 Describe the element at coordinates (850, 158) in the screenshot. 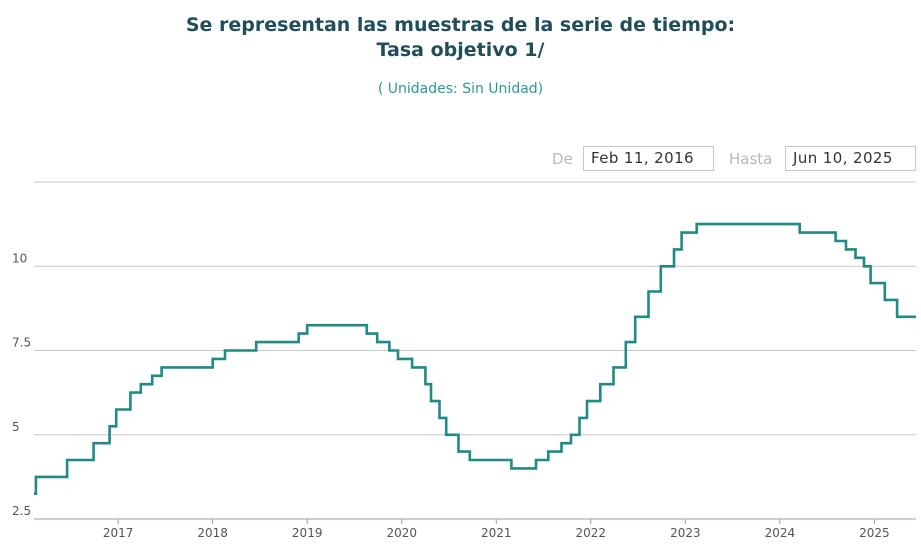

I see `to-date-input: Jun 10, 2025` at that location.